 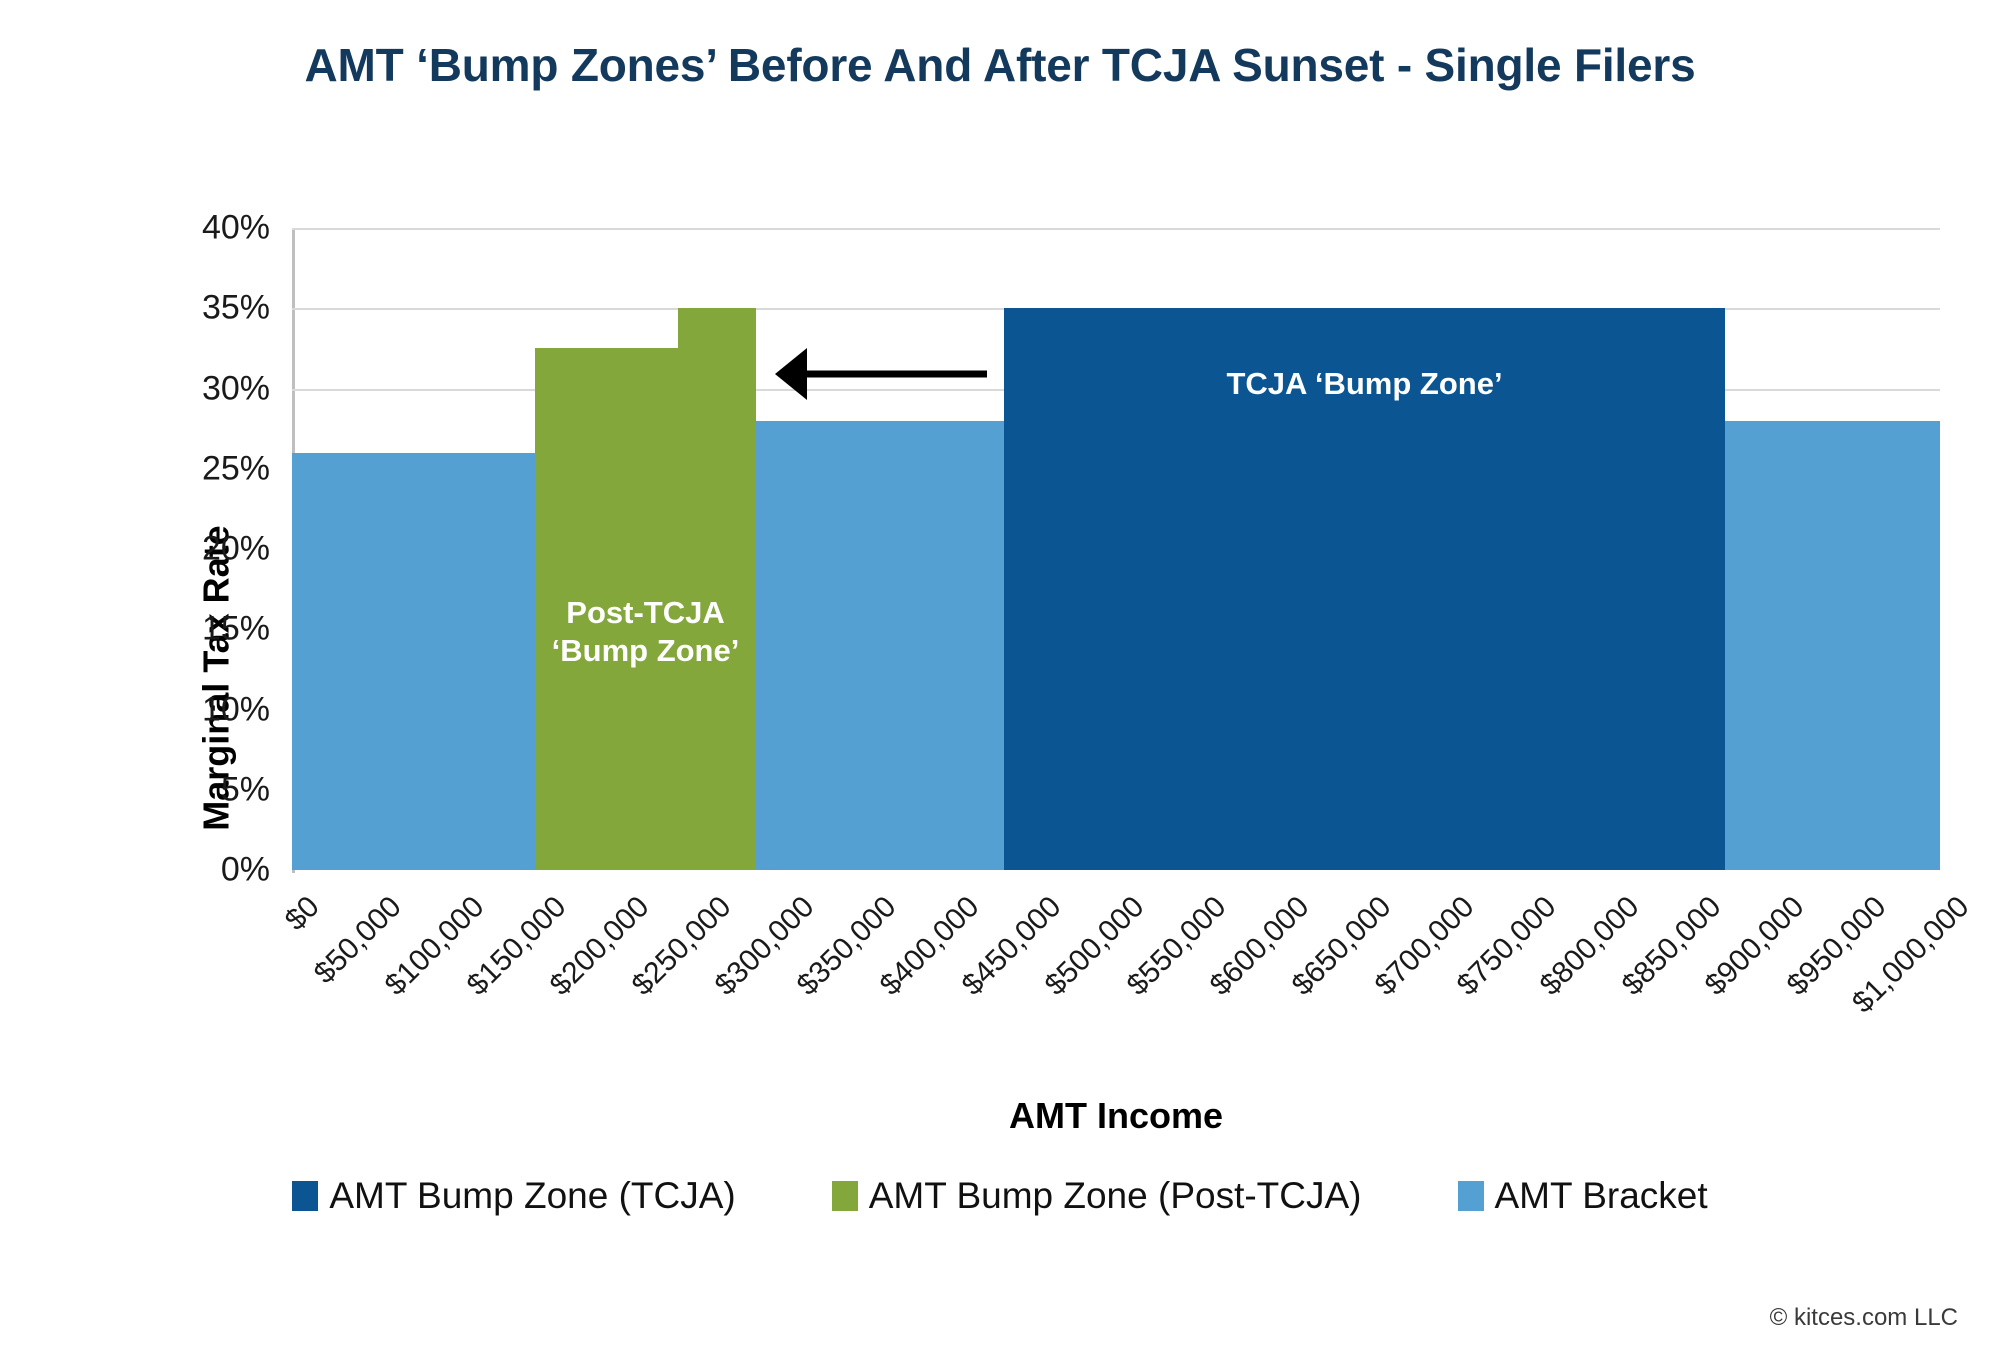 What do you see at coordinates (235, 388) in the screenshot?
I see `y-tick-label: 30%` at bounding box center [235, 388].